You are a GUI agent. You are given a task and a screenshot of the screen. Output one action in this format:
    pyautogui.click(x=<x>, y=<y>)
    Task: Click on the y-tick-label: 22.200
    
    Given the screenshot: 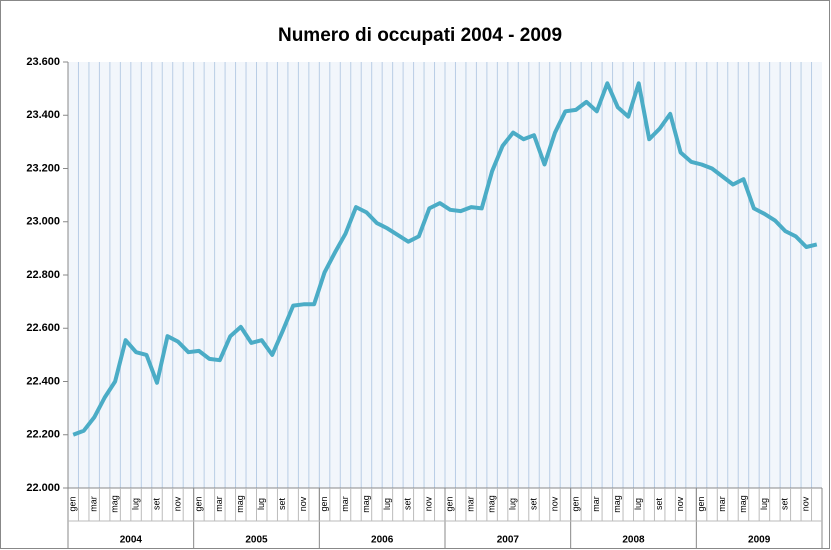 What is the action you would take?
    pyautogui.click(x=43, y=435)
    